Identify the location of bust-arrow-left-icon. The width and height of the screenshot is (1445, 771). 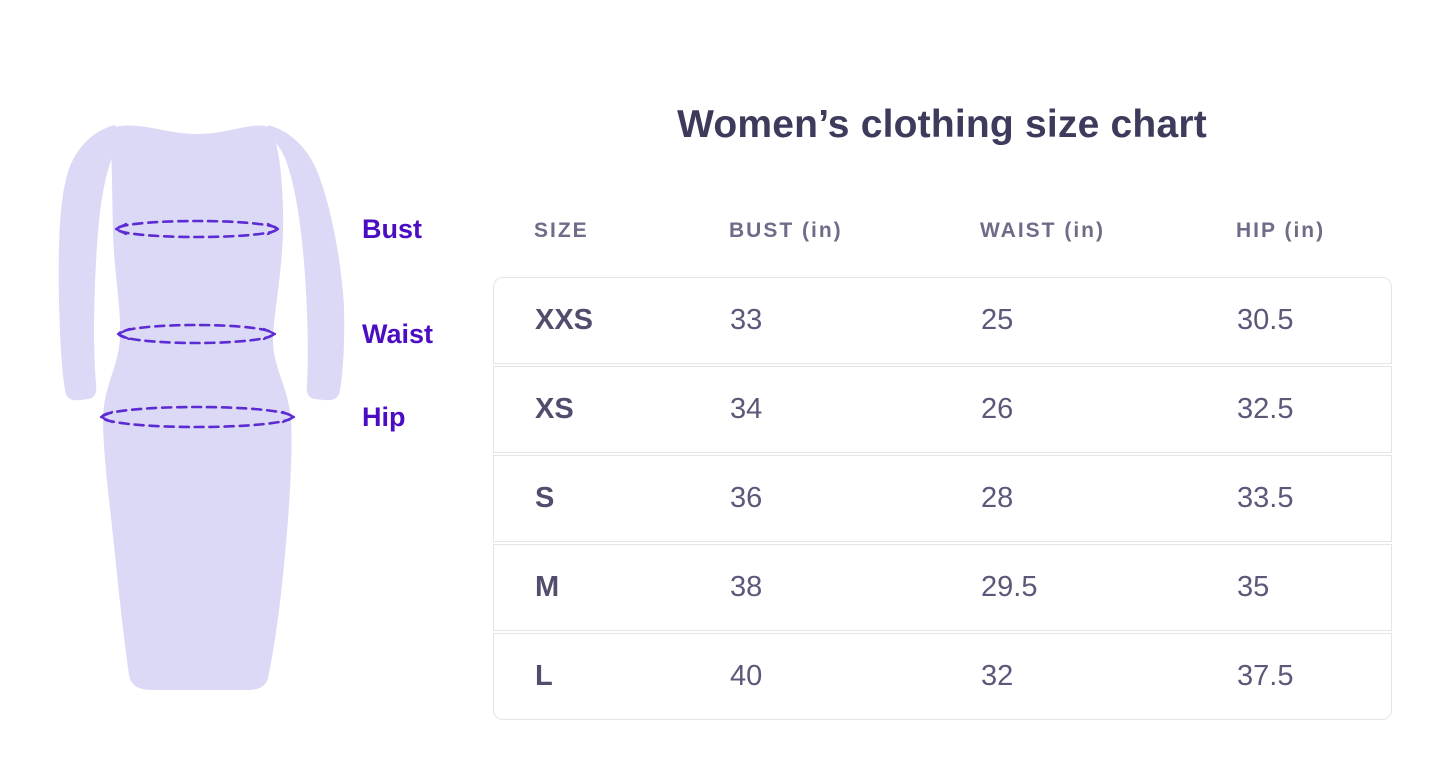
(121, 229).